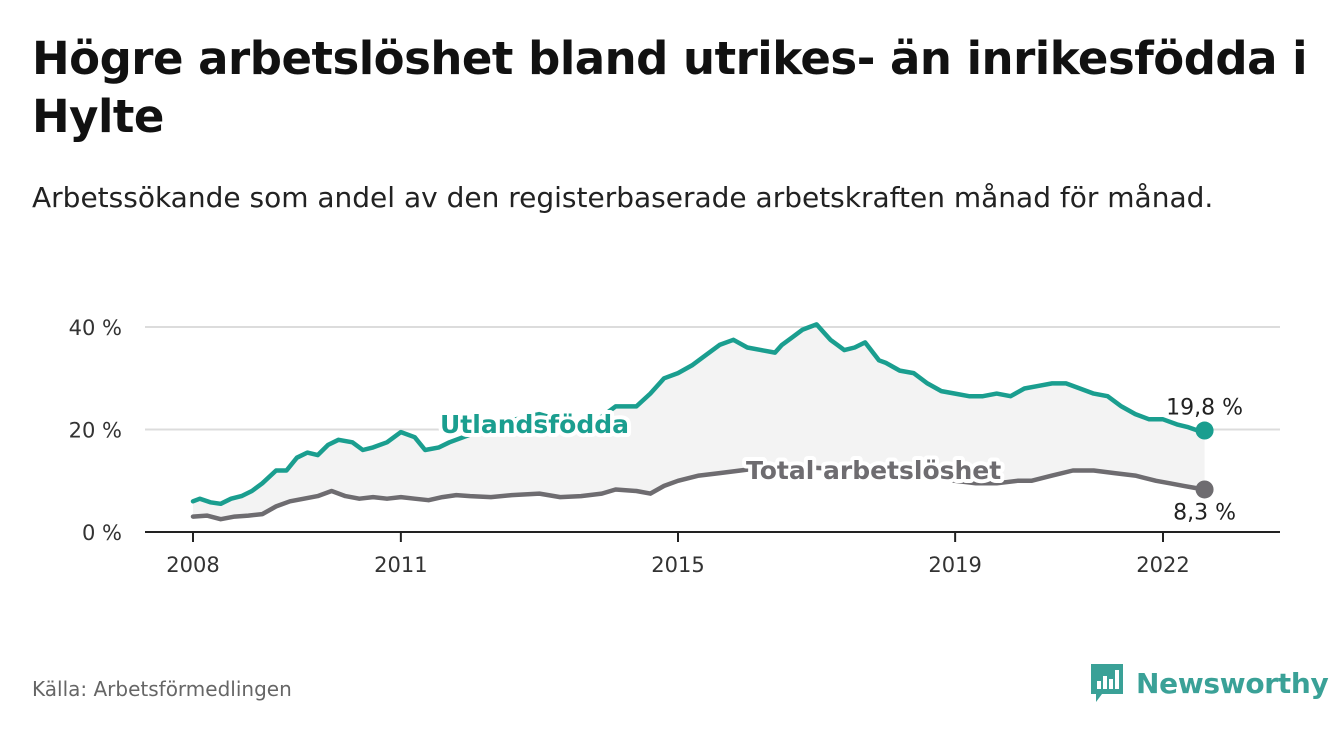 This screenshot has width=1340, height=734. Describe the element at coordinates (712, 554) in the screenshot. I see `x-axis: 2008 2011 2015 2019 2022` at that location.